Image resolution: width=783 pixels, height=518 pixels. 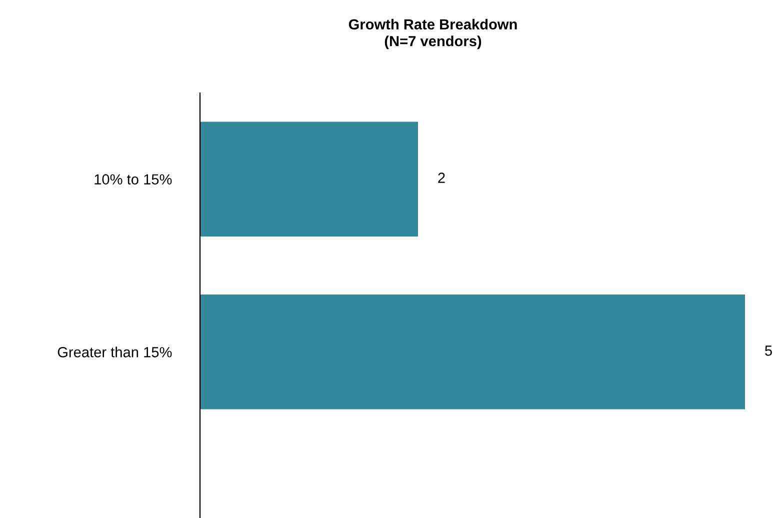 I want to click on chart-title: Growth Rate Breakdown (N=7 vendors), so click(x=432, y=34).